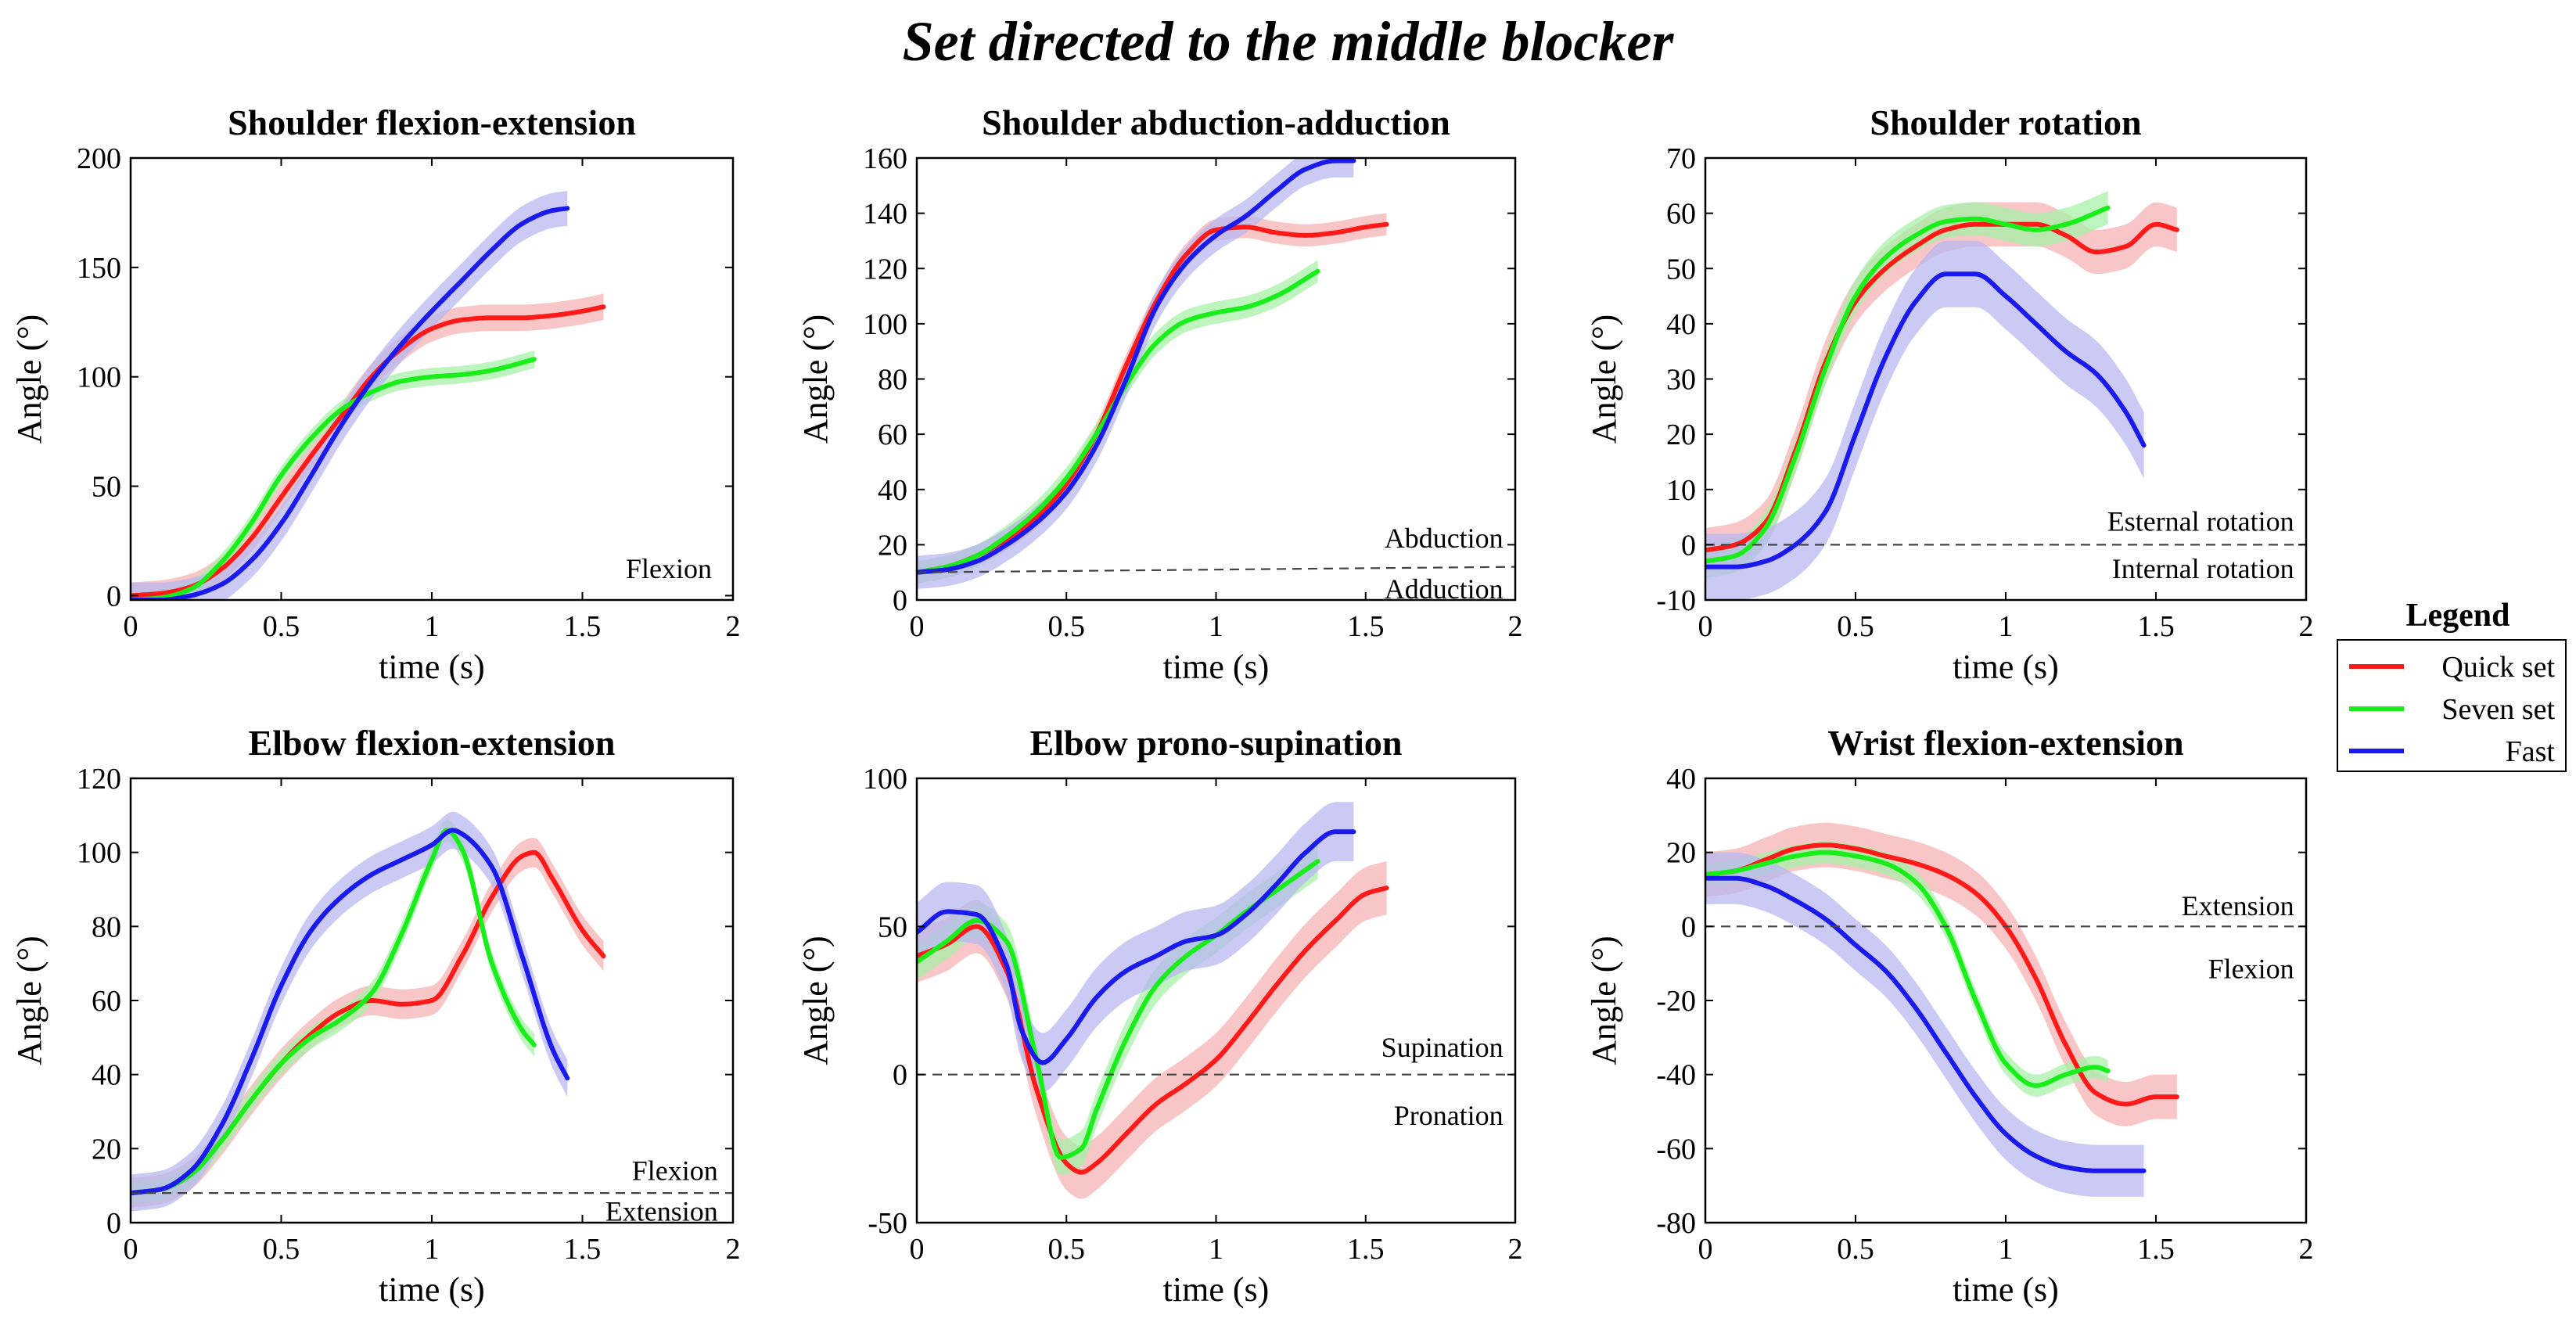 This screenshot has width=2576, height=1322. Describe the element at coordinates (2200, 521) in the screenshot. I see `annotation-esternal-rotation: Esternal rotation` at that location.